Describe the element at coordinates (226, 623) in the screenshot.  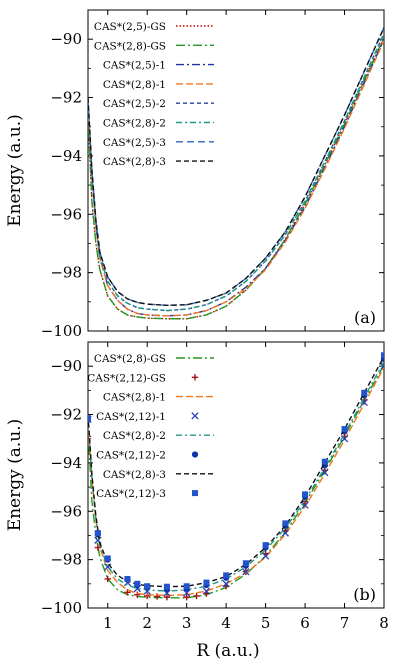
I see `x-tick-label: 4` at that location.